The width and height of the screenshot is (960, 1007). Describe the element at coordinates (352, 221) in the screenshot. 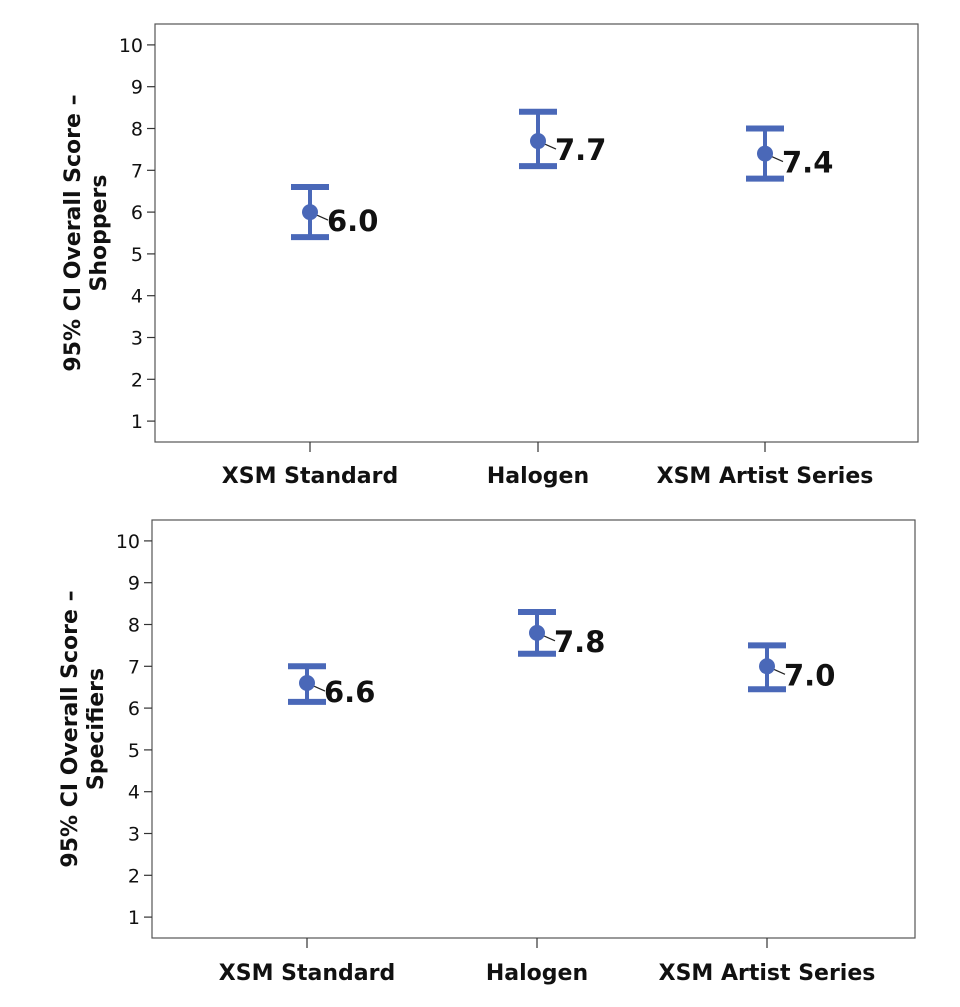

I see `data-label: 6.0` at that location.